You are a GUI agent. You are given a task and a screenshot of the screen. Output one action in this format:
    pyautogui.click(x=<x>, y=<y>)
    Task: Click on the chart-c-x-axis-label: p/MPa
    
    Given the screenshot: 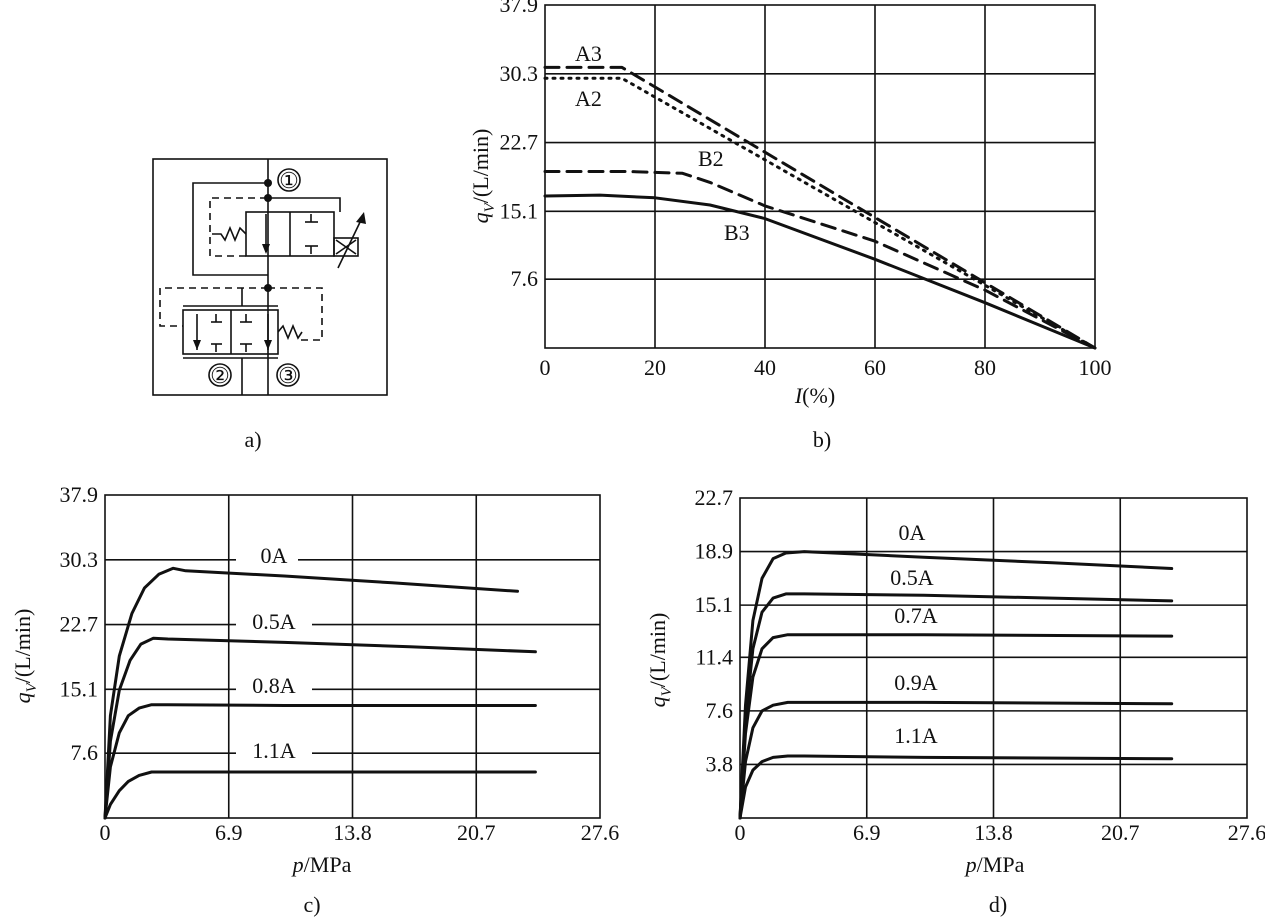 What is the action you would take?
    pyautogui.click(x=321, y=864)
    